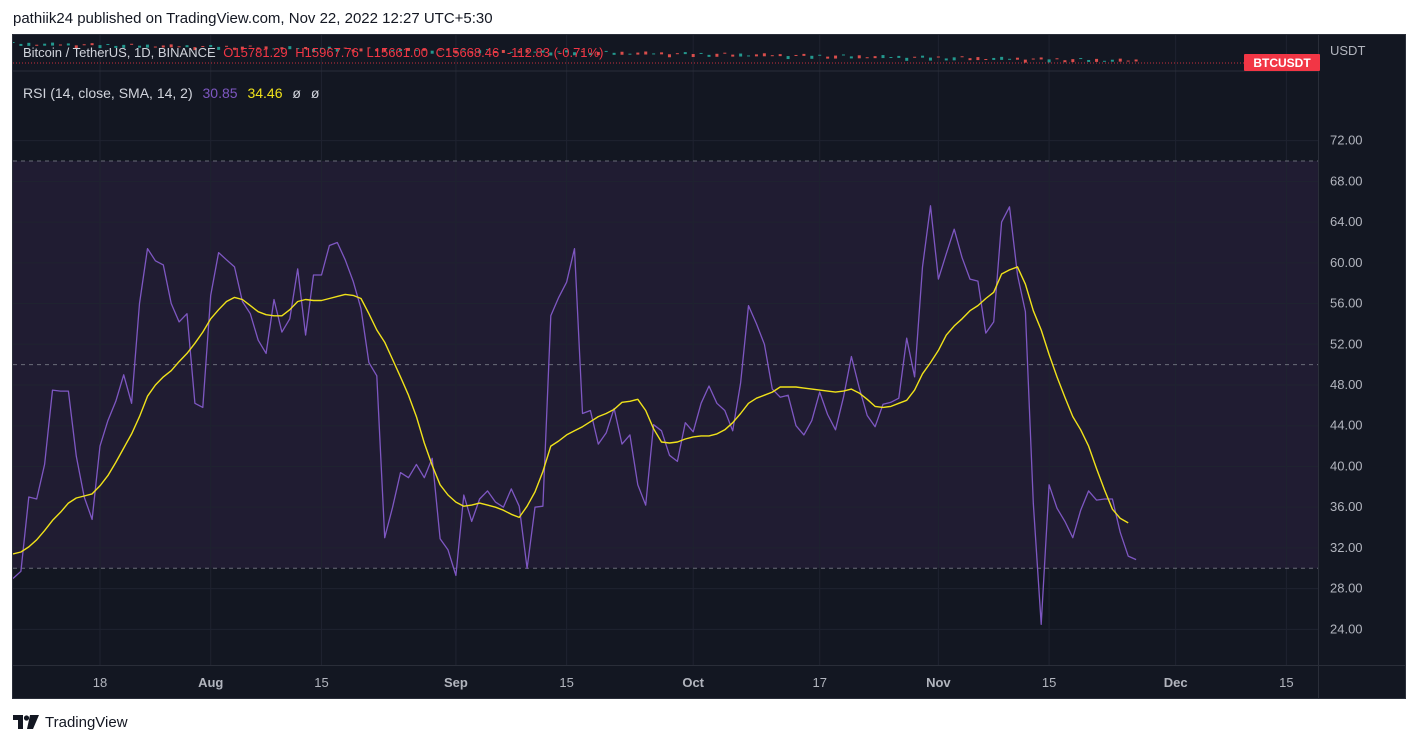 The image size is (1418, 743). What do you see at coordinates (1346, 180) in the screenshot?
I see `y-tick-label: 68.00` at bounding box center [1346, 180].